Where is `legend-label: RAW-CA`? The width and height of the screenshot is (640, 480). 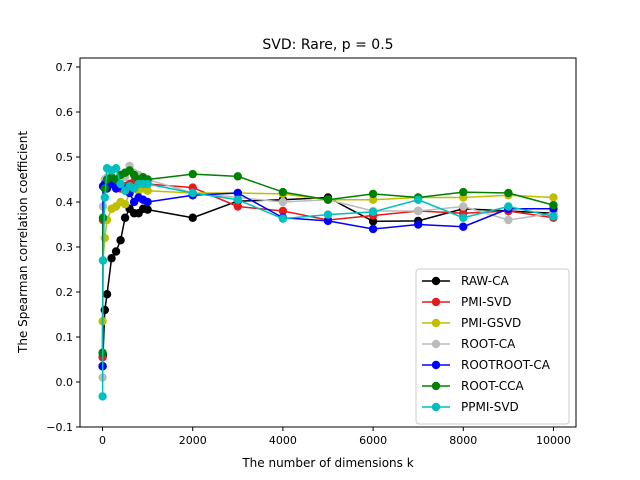
legend-label: RAW-CA is located at coordinates (485, 281).